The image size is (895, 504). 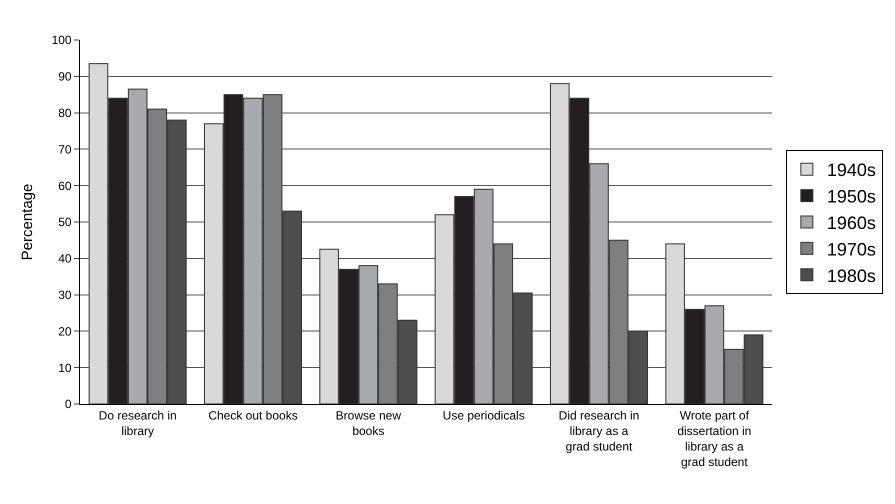 I want to click on y-tick-label: 90, so click(x=65, y=77).